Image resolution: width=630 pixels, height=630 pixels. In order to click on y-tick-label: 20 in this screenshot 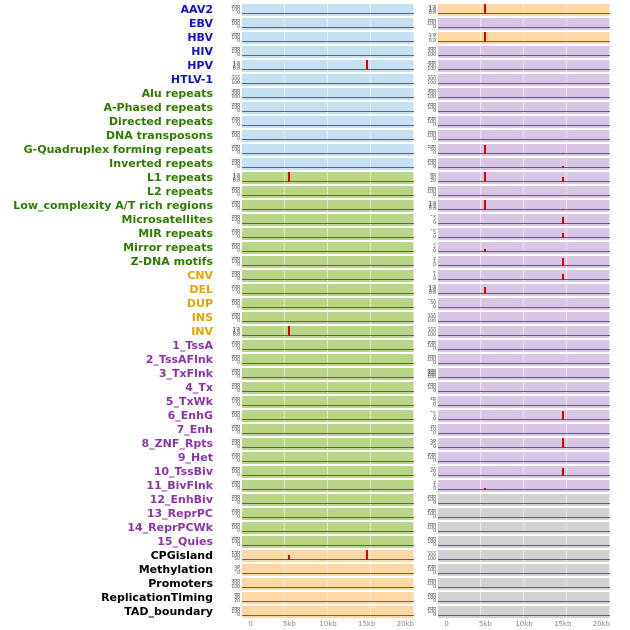, I will do `click(433, 181)`.